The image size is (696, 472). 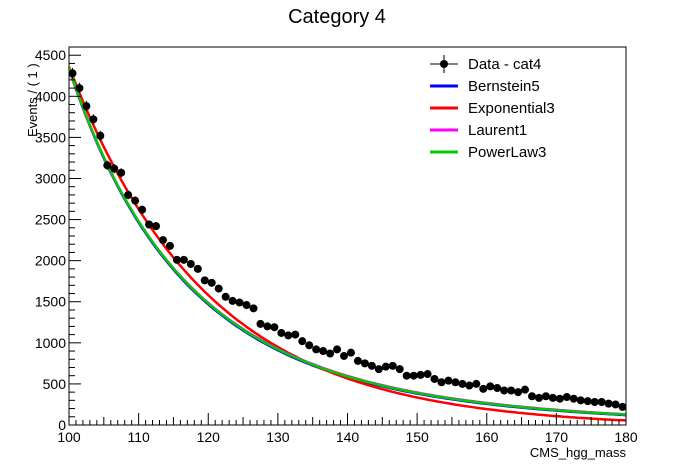 What do you see at coordinates (50, 261) in the screenshot?
I see `y-tick-label: 2000` at bounding box center [50, 261].